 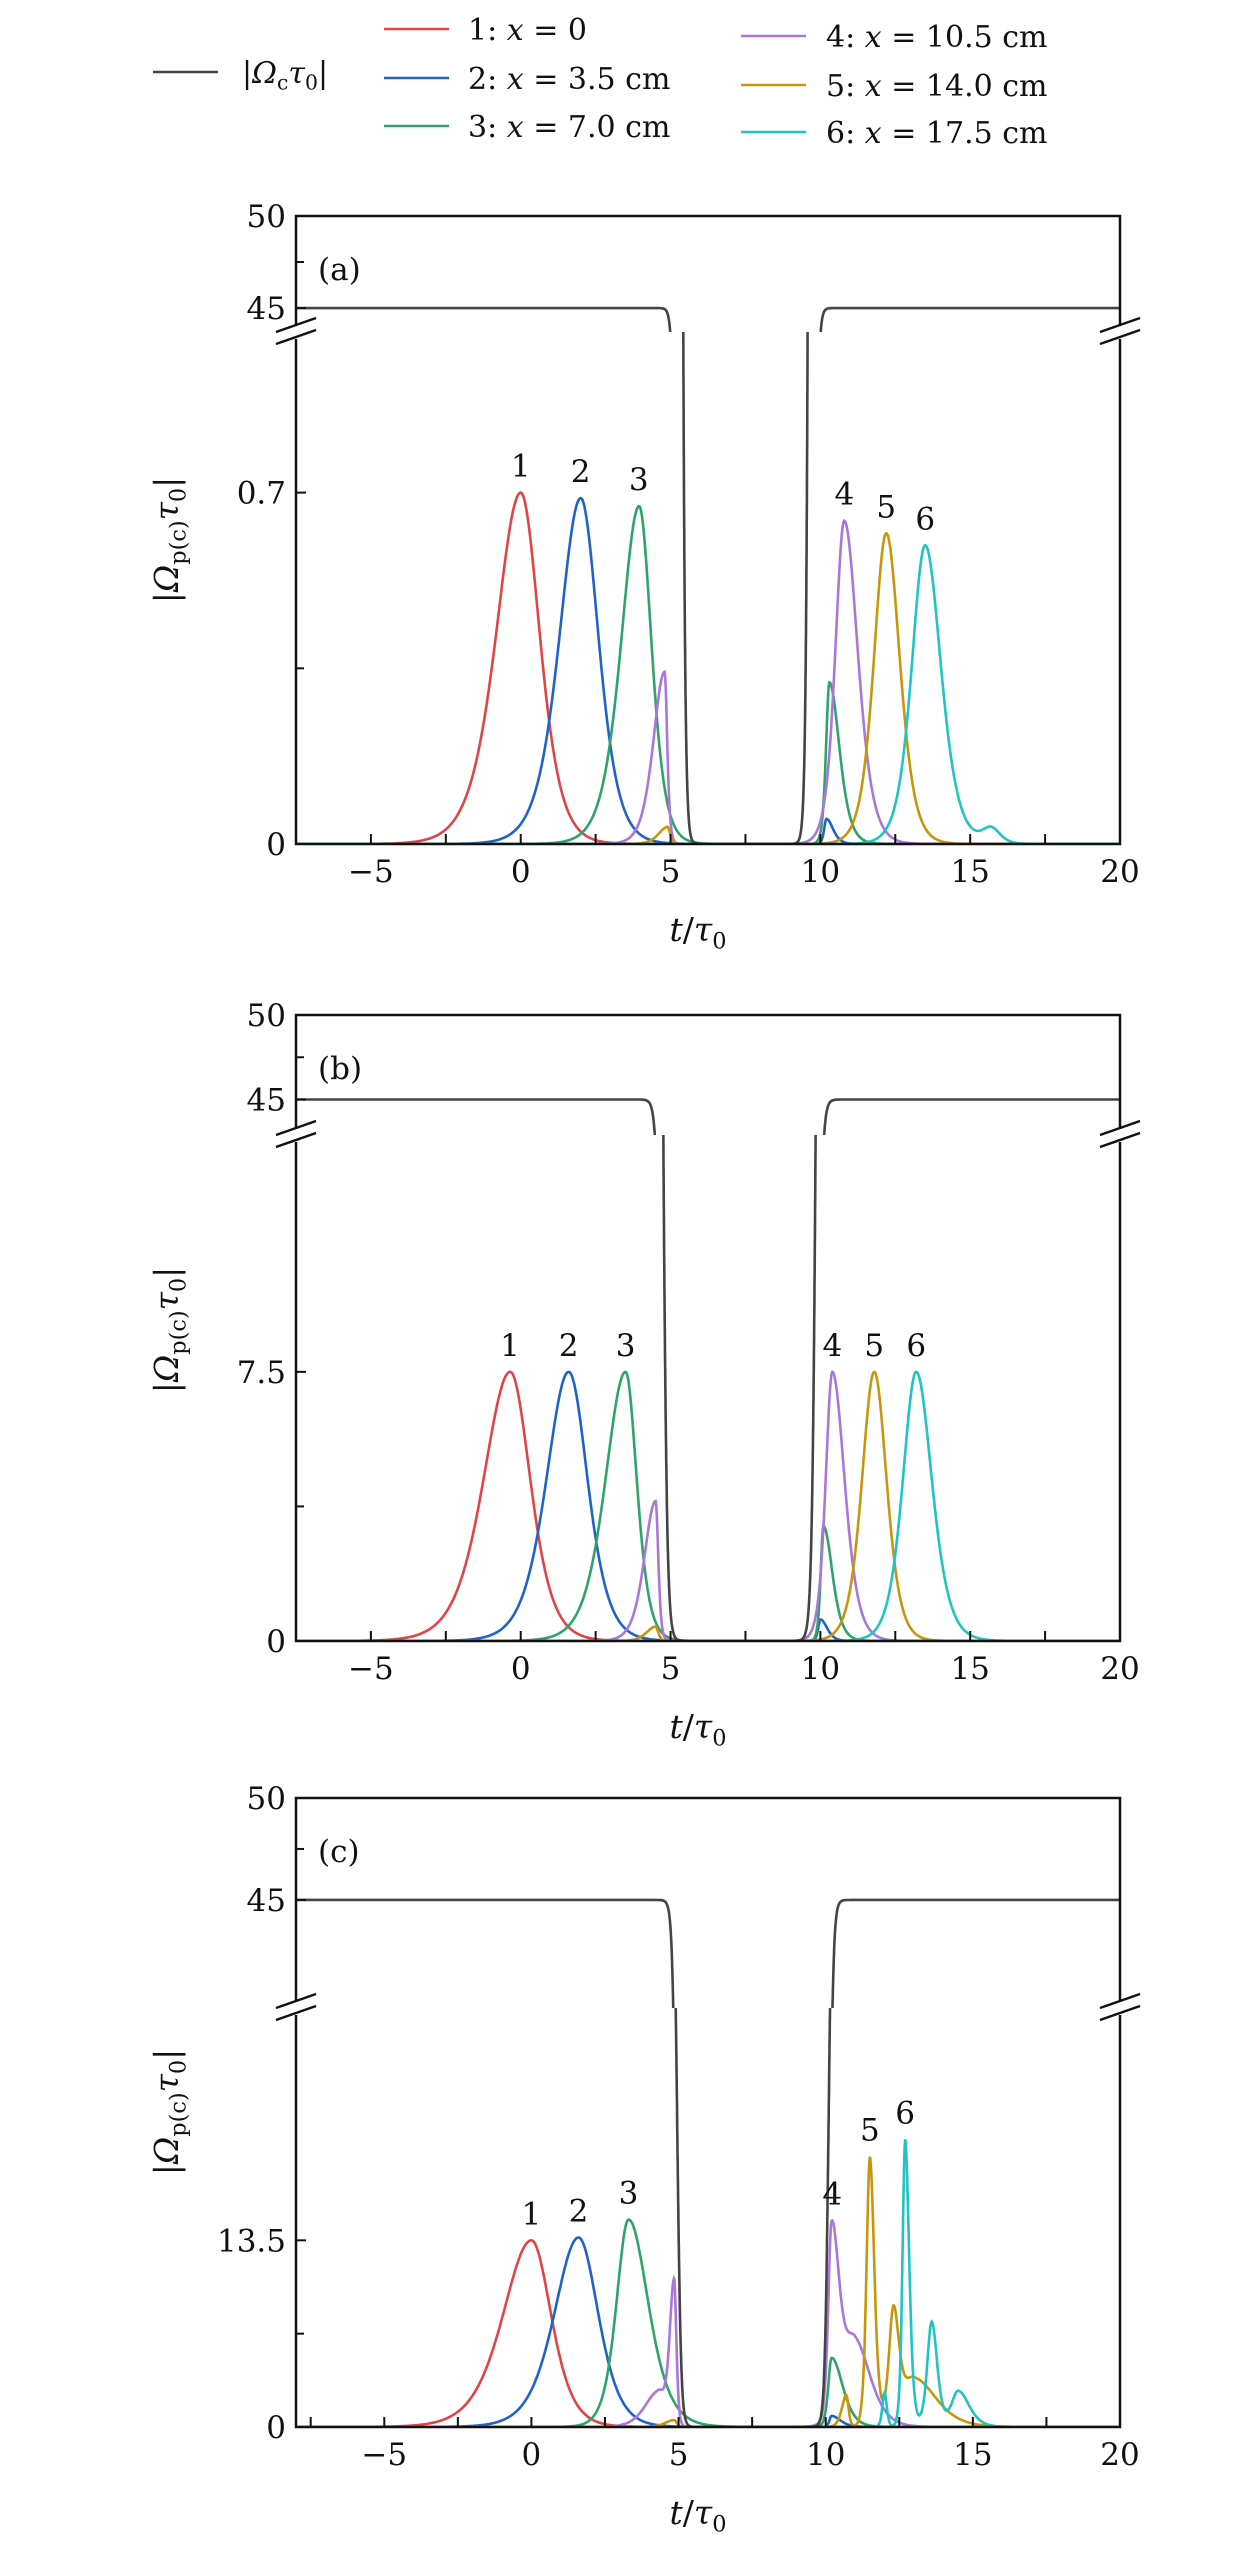 I want to click on y-tick-label-lower: 13.5, so click(x=251, y=2241).